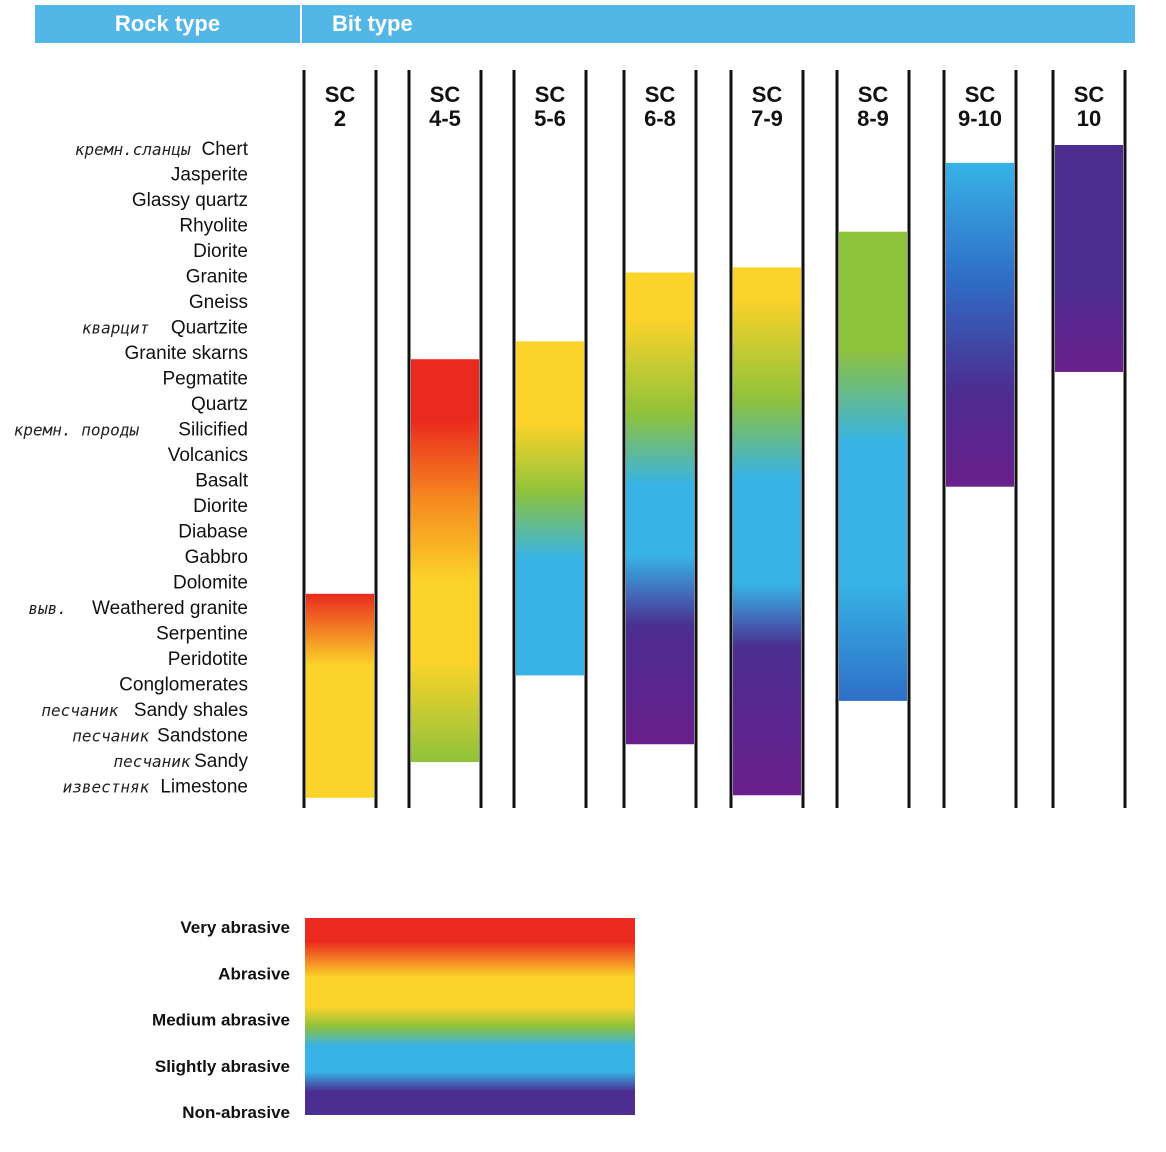 The height and width of the screenshot is (1152, 1166). What do you see at coordinates (183, 685) in the screenshot?
I see `rock-label: Conglomerates` at bounding box center [183, 685].